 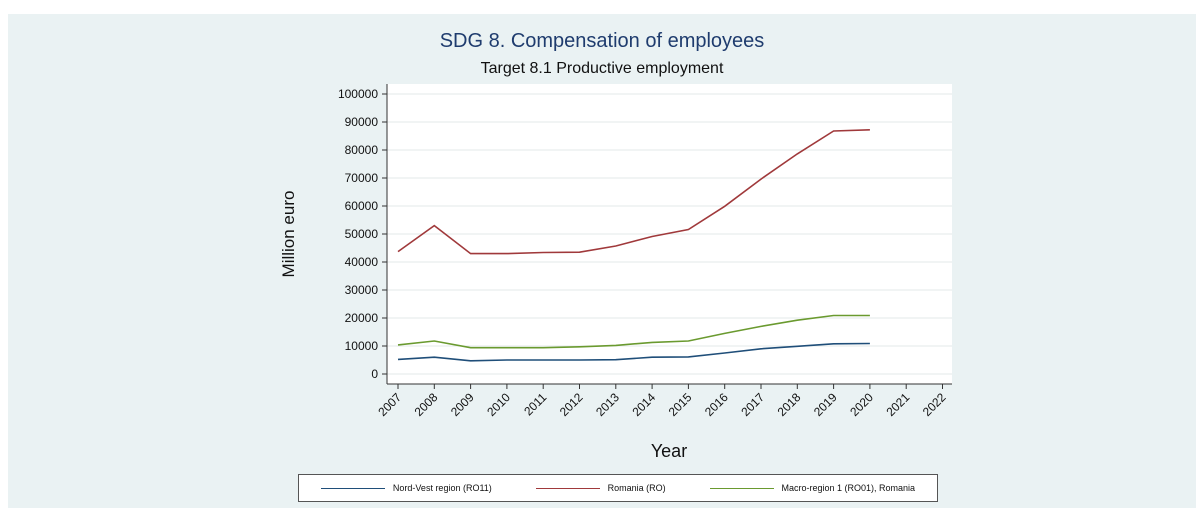 I want to click on x-tick-label: 2011, so click(x=535, y=404).